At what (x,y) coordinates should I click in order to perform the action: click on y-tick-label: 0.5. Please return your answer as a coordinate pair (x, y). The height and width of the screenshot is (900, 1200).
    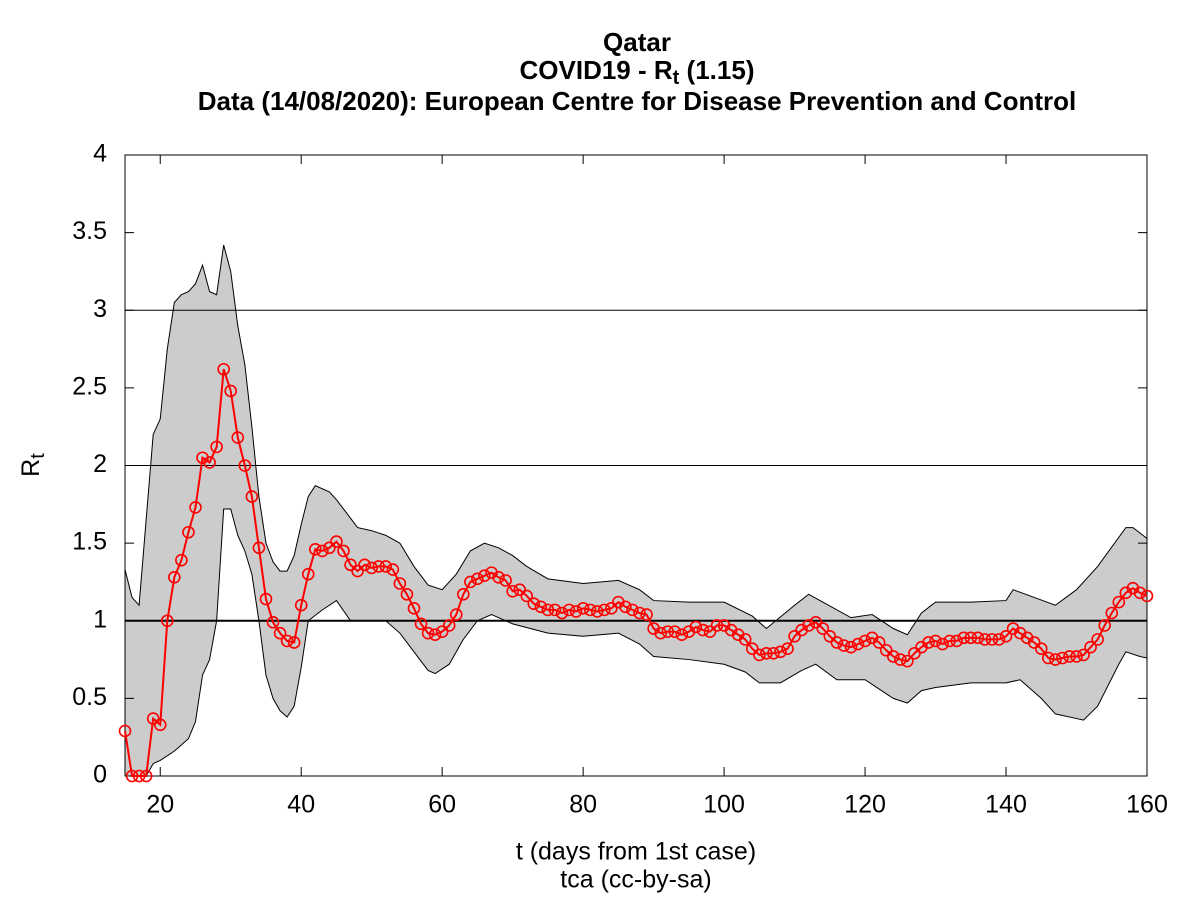
    Looking at the image, I should click on (89, 697).